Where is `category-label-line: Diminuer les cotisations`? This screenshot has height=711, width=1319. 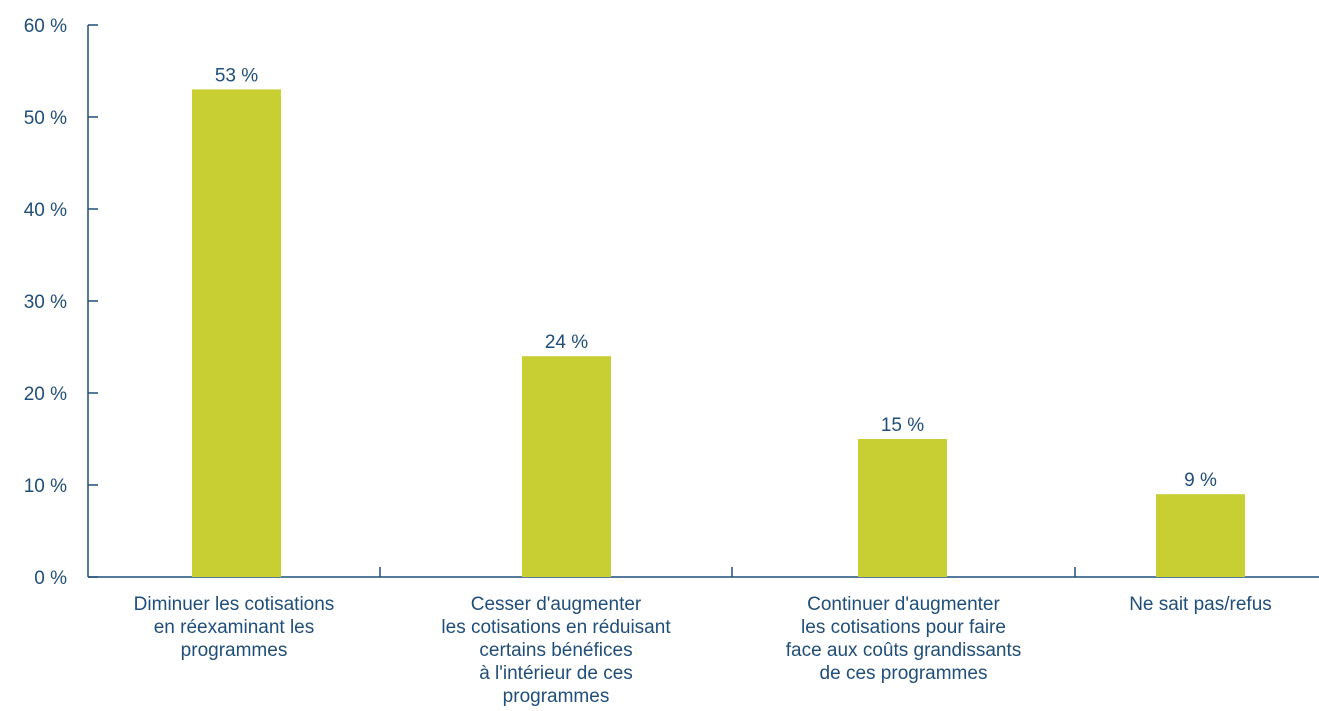
category-label-line: Diminuer les cotisations is located at coordinates (234, 604).